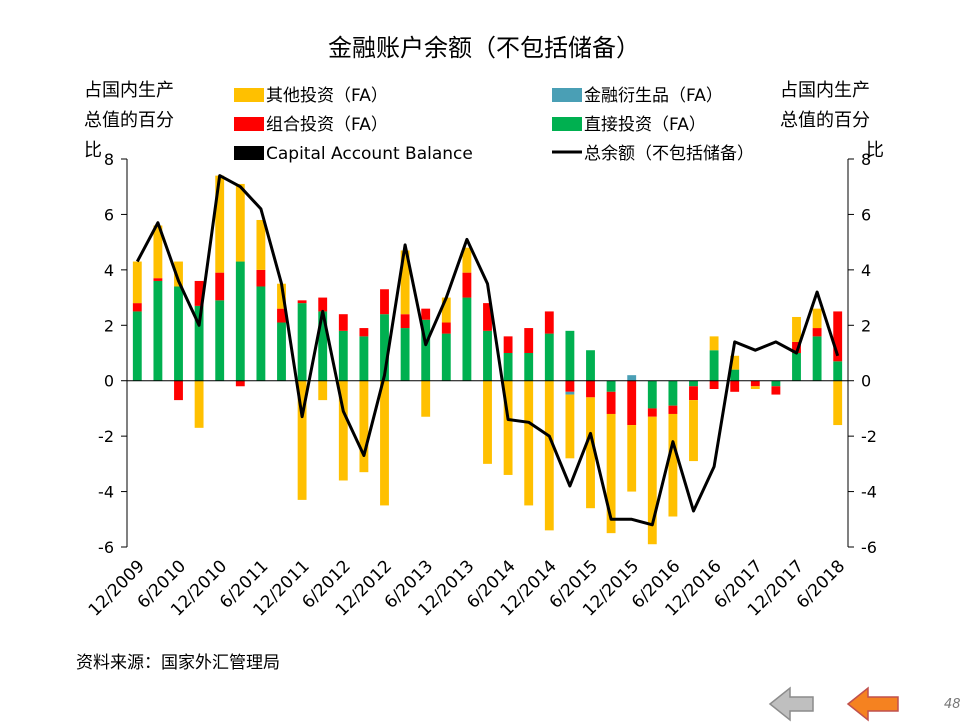  I want to click on legend-swatch-direct-investment, so click(567, 124).